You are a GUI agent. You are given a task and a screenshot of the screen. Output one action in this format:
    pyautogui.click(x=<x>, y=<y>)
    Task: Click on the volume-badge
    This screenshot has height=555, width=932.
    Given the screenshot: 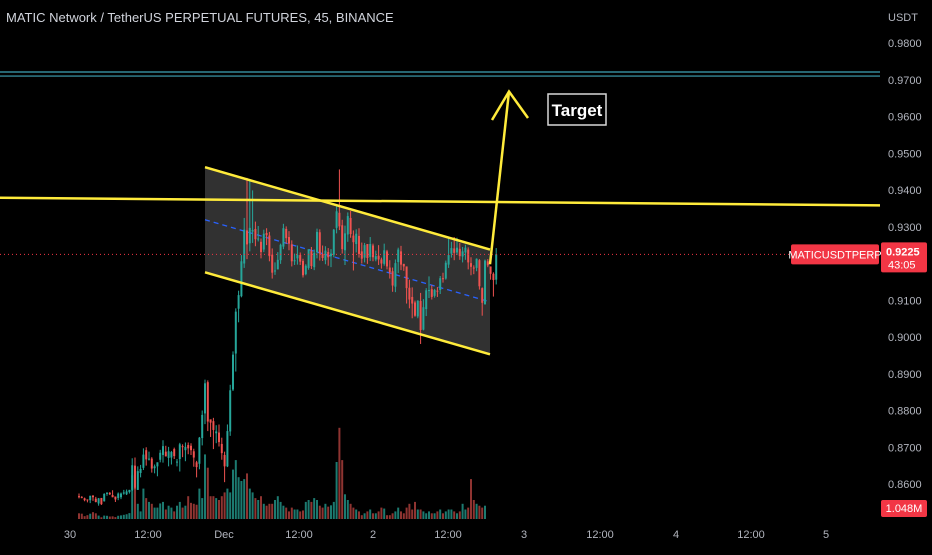 What is the action you would take?
    pyautogui.click(x=904, y=508)
    